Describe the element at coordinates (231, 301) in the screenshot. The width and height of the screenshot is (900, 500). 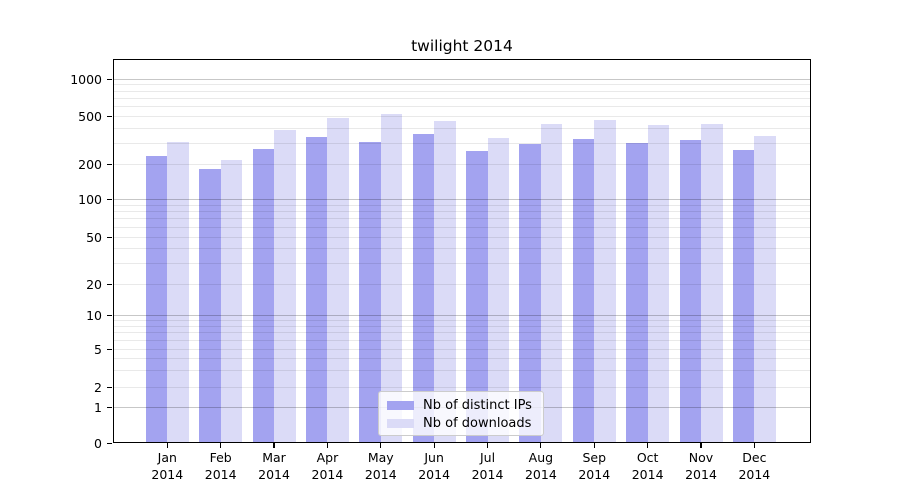
I see `bar-downloads-feb` at that location.